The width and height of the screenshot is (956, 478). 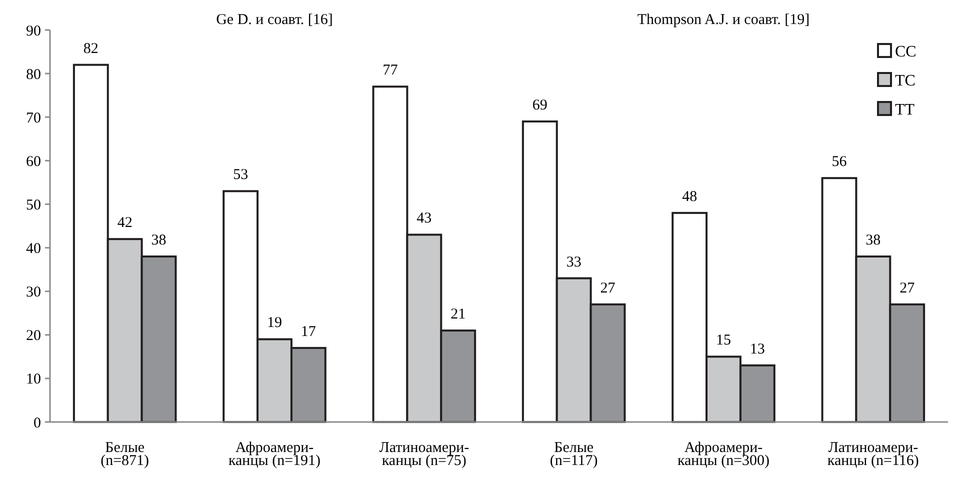 What do you see at coordinates (873, 454) in the screenshot?
I see `x-tick-label: Латиноамери- канцы (n=116)` at bounding box center [873, 454].